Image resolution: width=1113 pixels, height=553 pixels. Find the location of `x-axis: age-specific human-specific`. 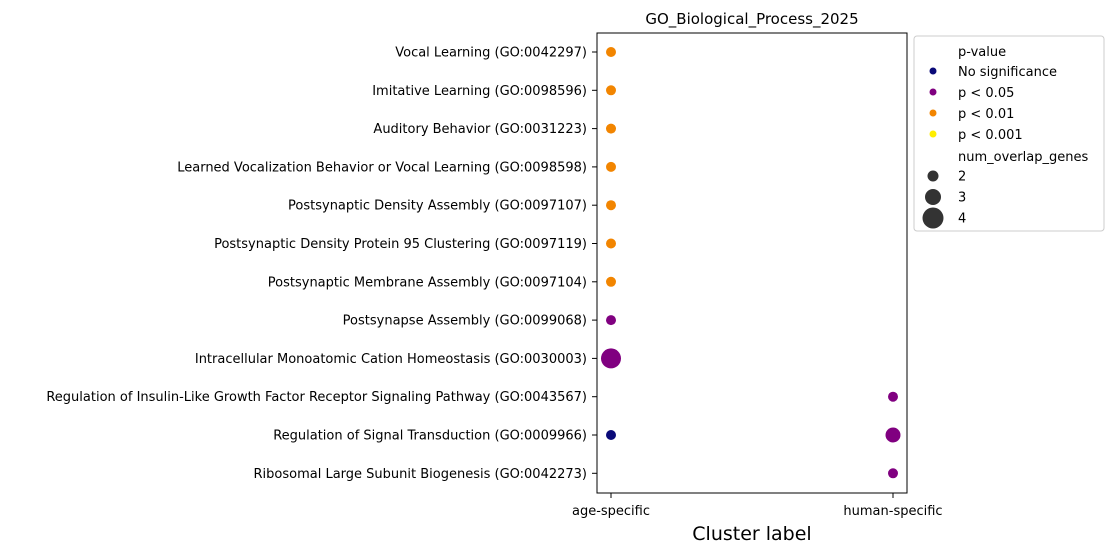

x-axis: age-specific human-specific is located at coordinates (757, 506).